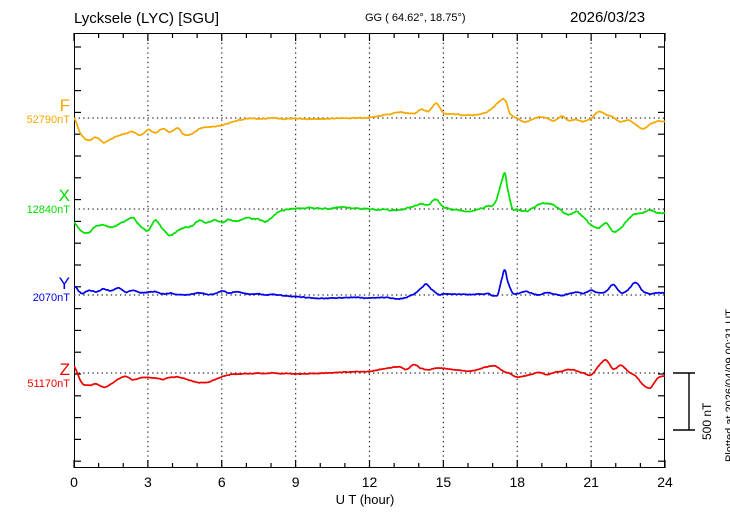 This screenshot has height=520, width=730. Describe the element at coordinates (51, 298) in the screenshot. I see `channel-baseline-y: 2070nT` at that location.